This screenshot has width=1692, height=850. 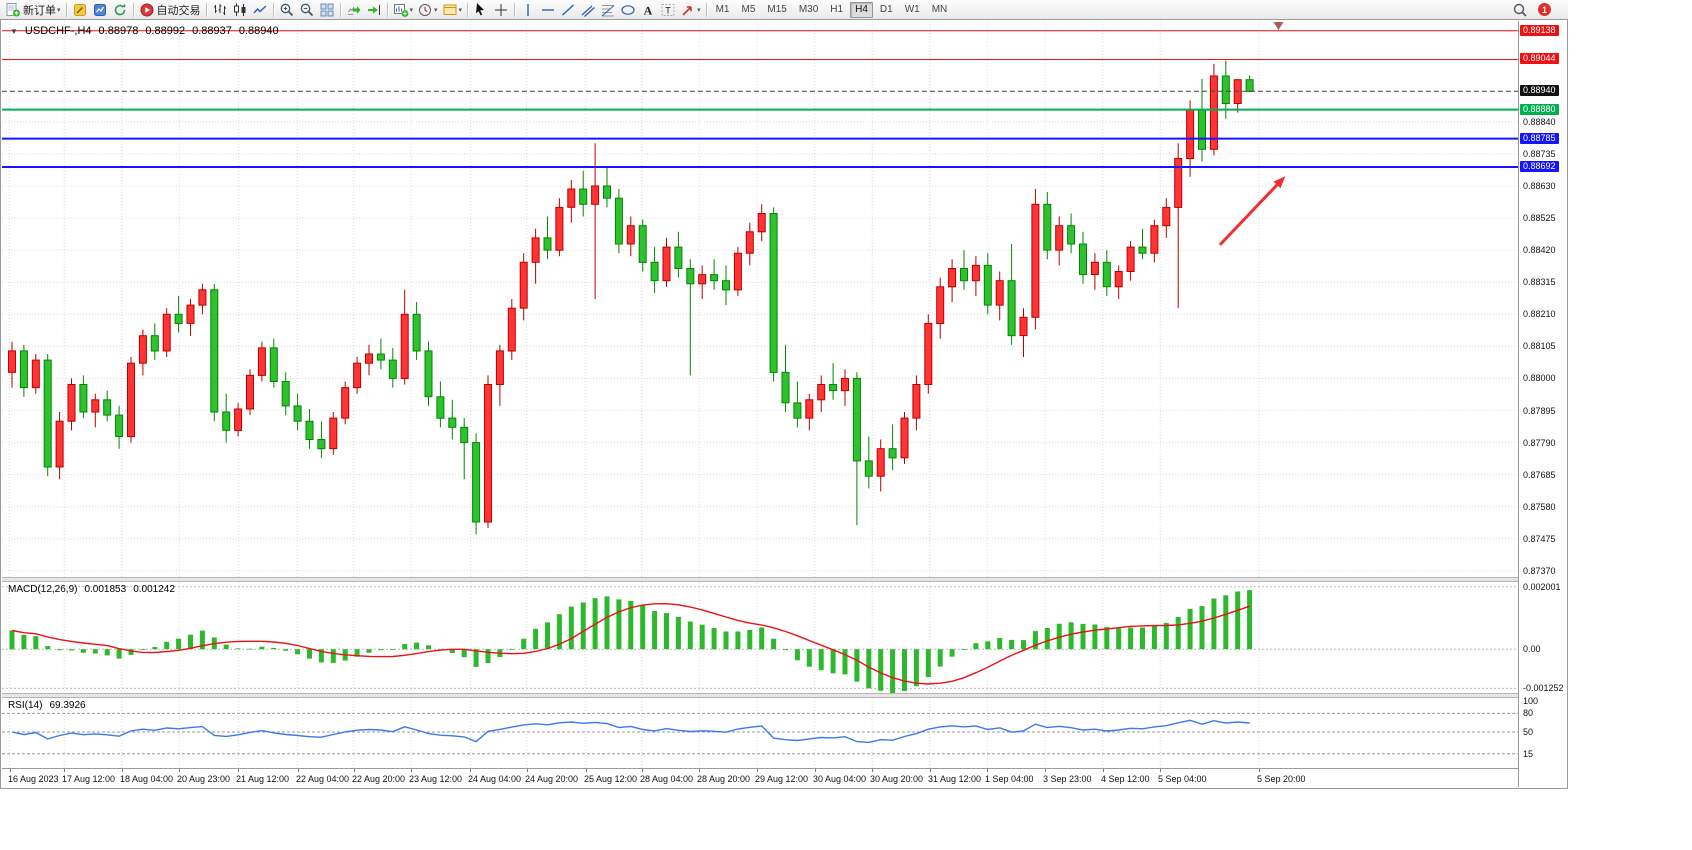 What do you see at coordinates (39, 10) in the screenshot?
I see `new-order-button-label: 新订单` at bounding box center [39, 10].